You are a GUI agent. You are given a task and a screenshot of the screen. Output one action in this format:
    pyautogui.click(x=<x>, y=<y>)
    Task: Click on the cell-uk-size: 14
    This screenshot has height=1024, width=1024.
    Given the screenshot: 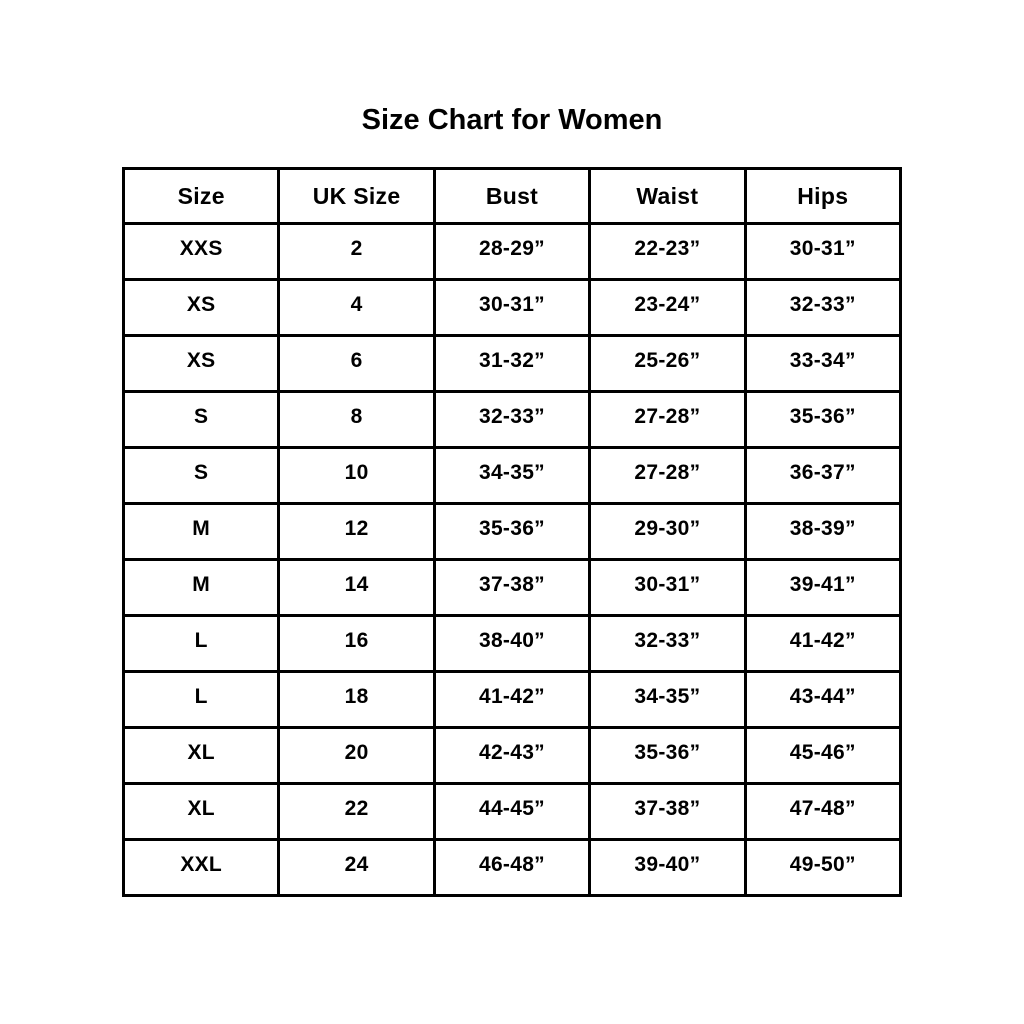 What is the action you would take?
    pyautogui.click(x=356, y=587)
    